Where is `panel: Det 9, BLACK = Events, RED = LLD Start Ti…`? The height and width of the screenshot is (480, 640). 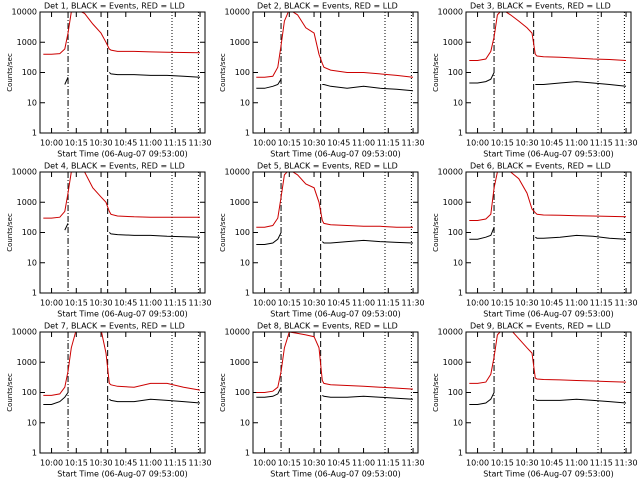 panel: Det 9, BLACK = Events, RED = LLD Start Ti… is located at coordinates (535, 400).